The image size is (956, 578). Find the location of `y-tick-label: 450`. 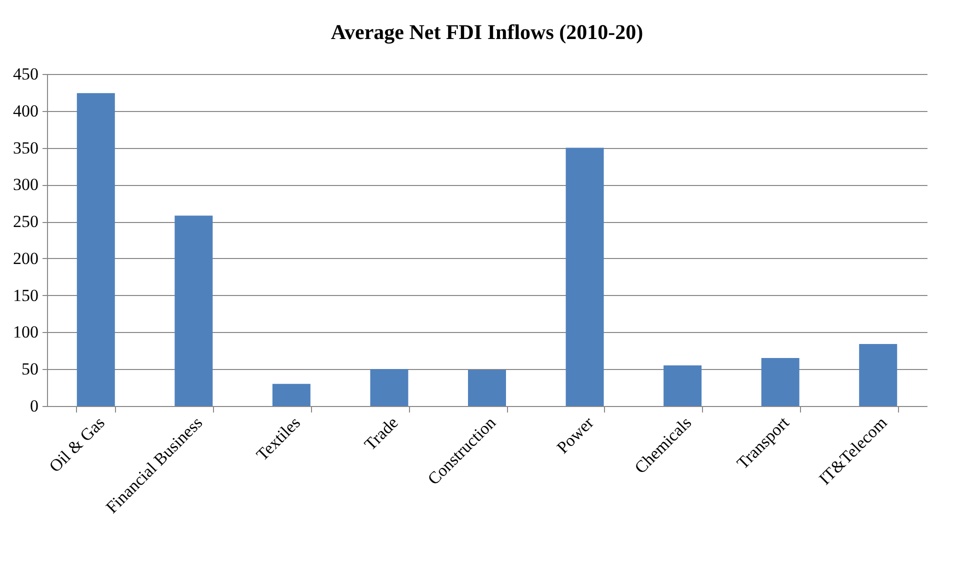

y-tick-label: 450 is located at coordinates (25, 74).